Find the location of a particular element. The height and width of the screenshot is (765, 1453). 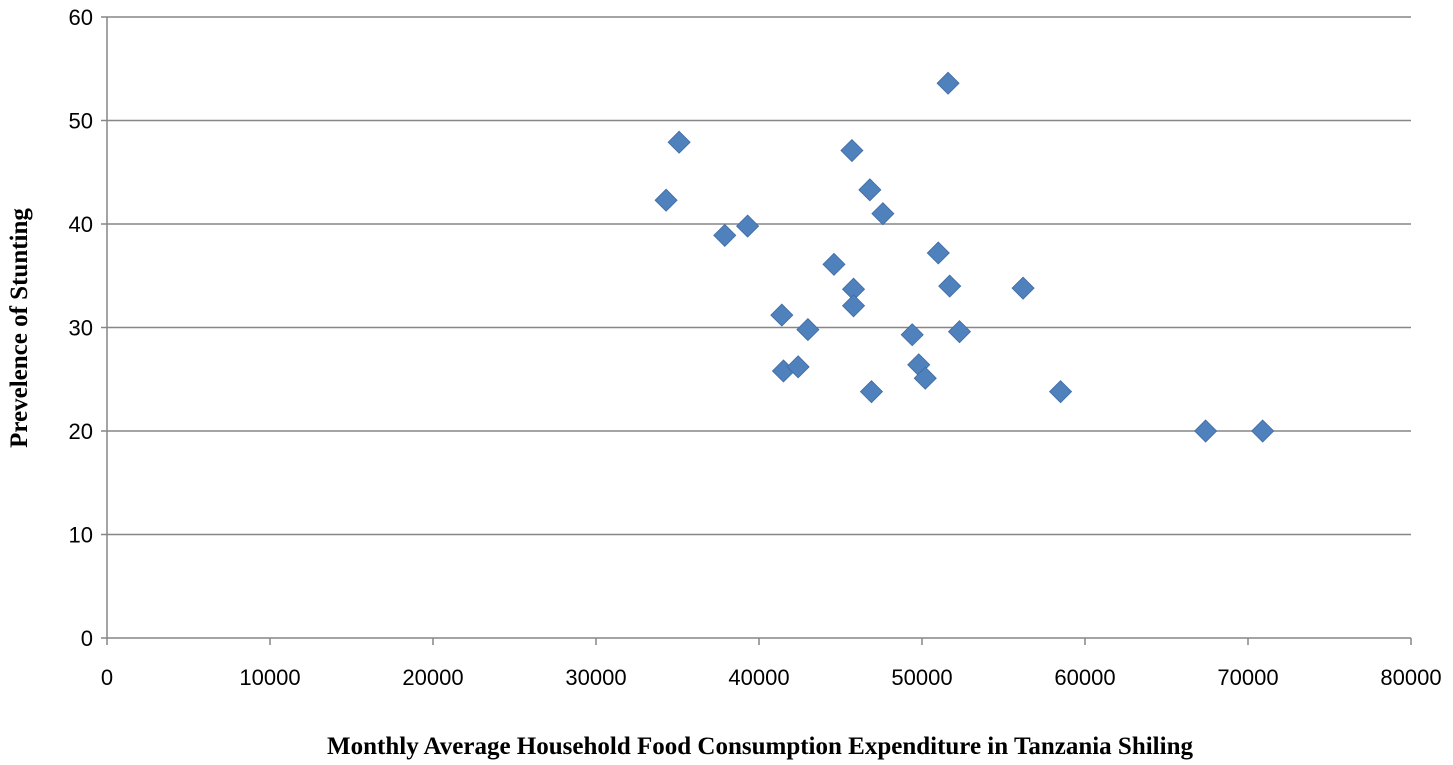

y-tick-label: 60 is located at coordinates (81, 17).